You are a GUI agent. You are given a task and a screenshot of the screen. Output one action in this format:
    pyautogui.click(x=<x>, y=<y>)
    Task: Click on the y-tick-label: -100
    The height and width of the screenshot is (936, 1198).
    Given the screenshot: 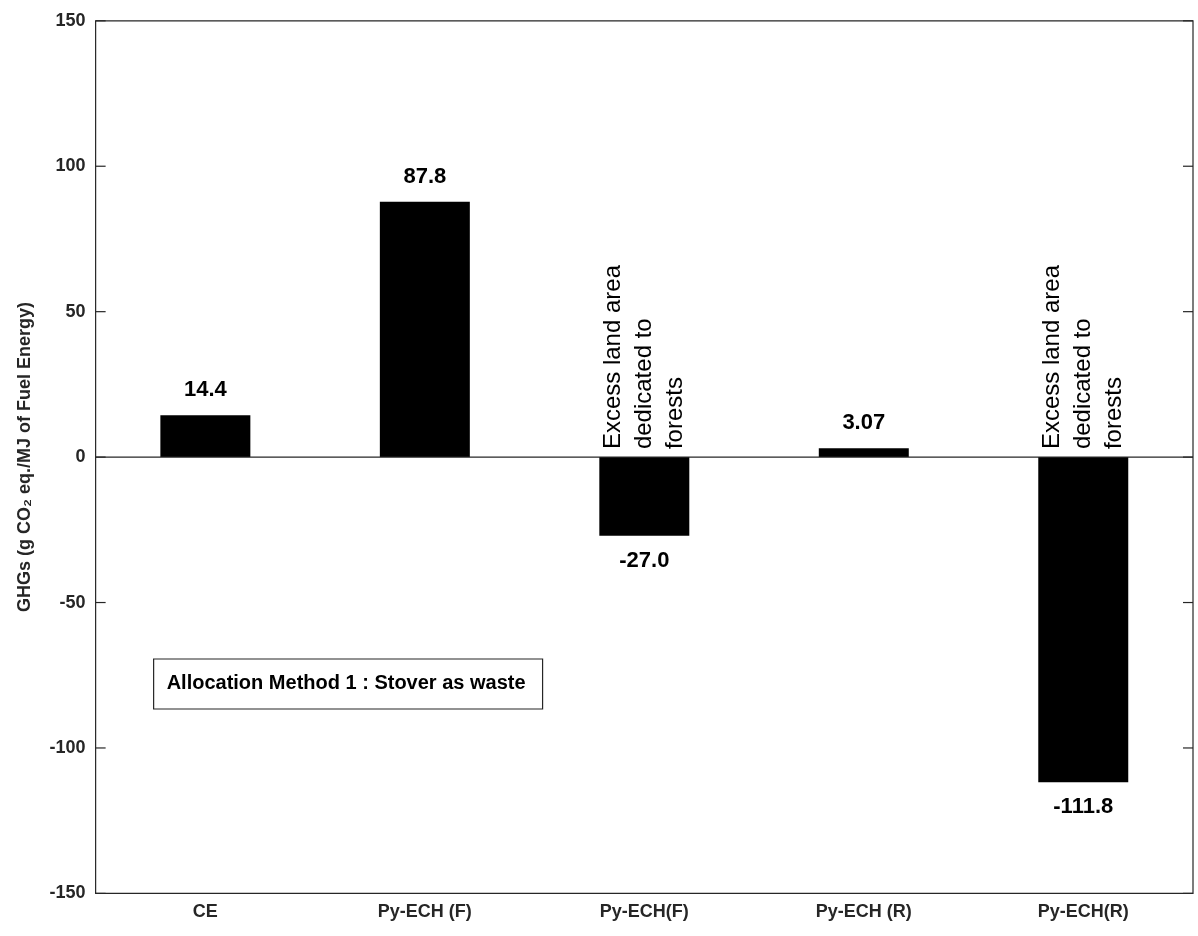 What is the action you would take?
    pyautogui.click(x=67, y=746)
    